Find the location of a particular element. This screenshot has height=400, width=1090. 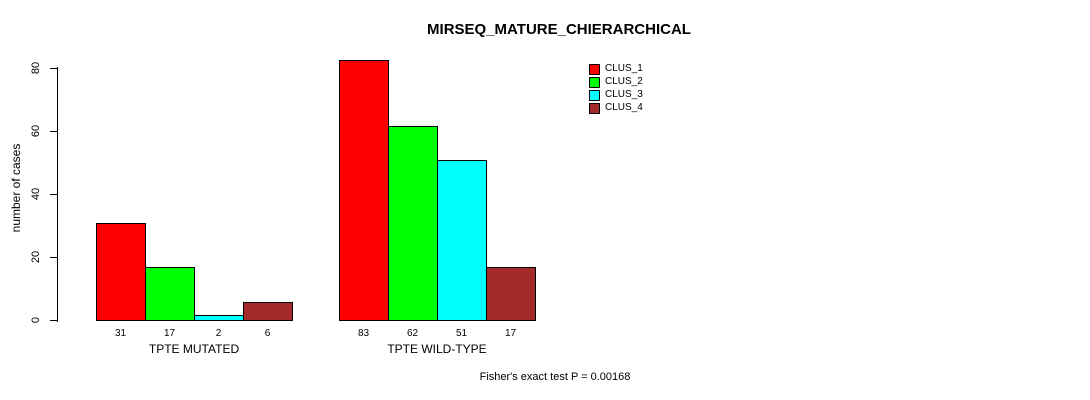

y-axis-line is located at coordinates (57, 194).